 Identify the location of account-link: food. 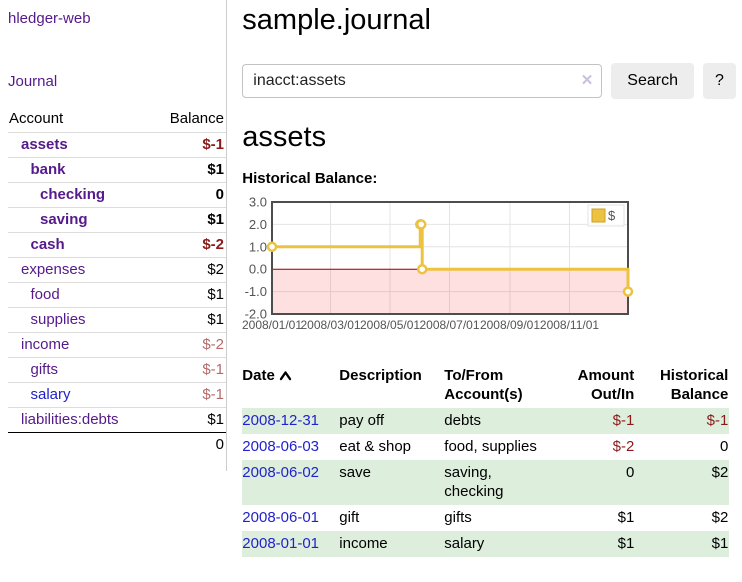
(45, 294).